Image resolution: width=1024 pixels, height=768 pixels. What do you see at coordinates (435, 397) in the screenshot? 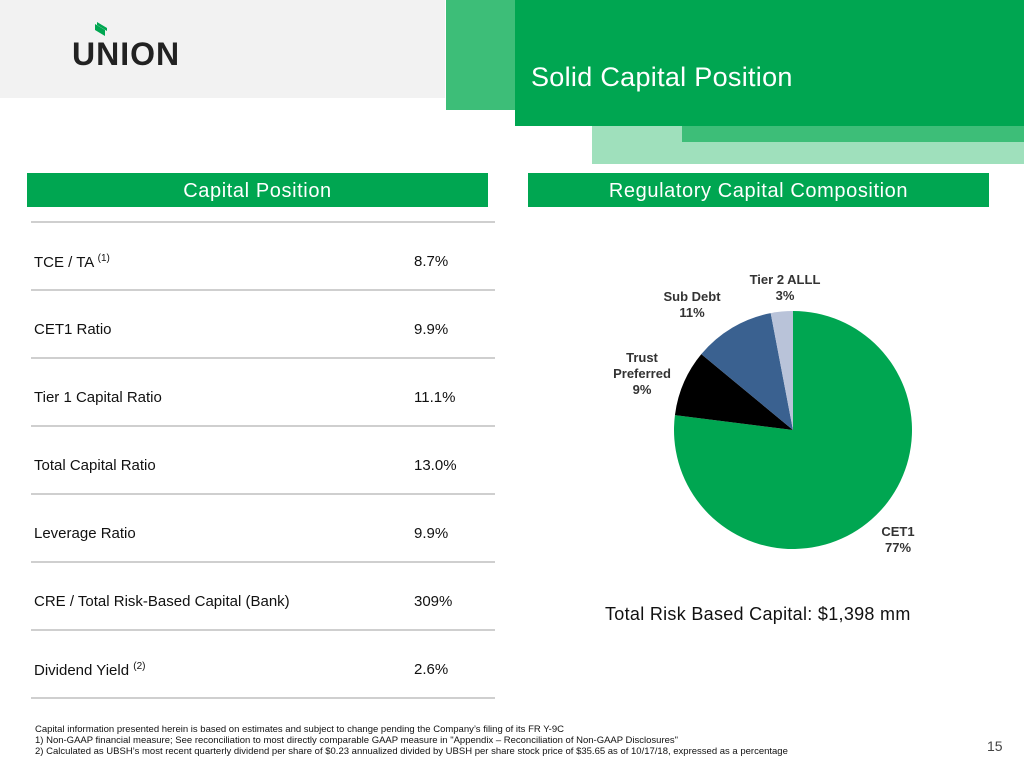
I see `row-value: 11.1%` at bounding box center [435, 397].